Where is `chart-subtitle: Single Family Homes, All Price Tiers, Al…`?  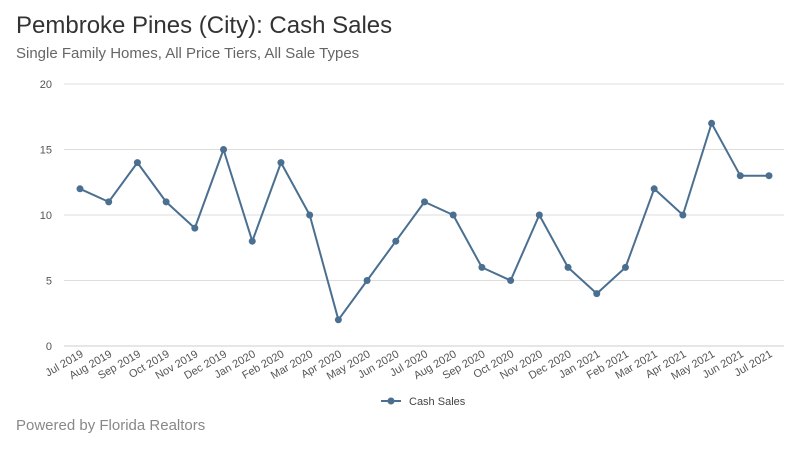 chart-subtitle: Single Family Homes, All Price Tiers, Al… is located at coordinates (188, 53).